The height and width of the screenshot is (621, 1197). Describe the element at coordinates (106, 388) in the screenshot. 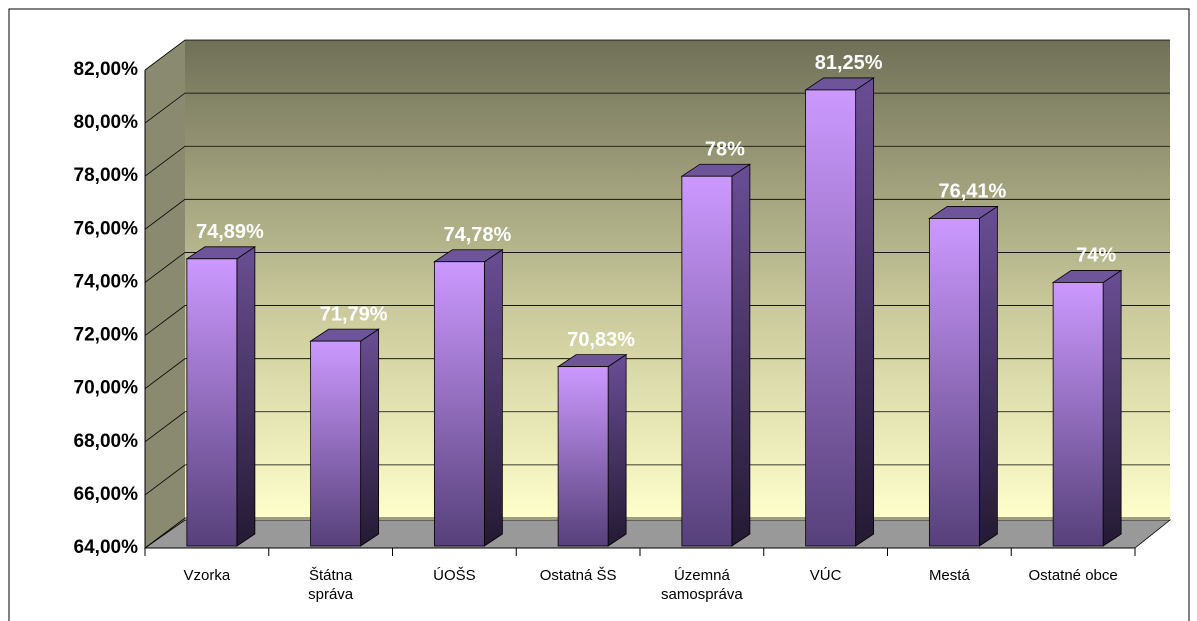

I see `y-tick-label: 70,00%` at that location.